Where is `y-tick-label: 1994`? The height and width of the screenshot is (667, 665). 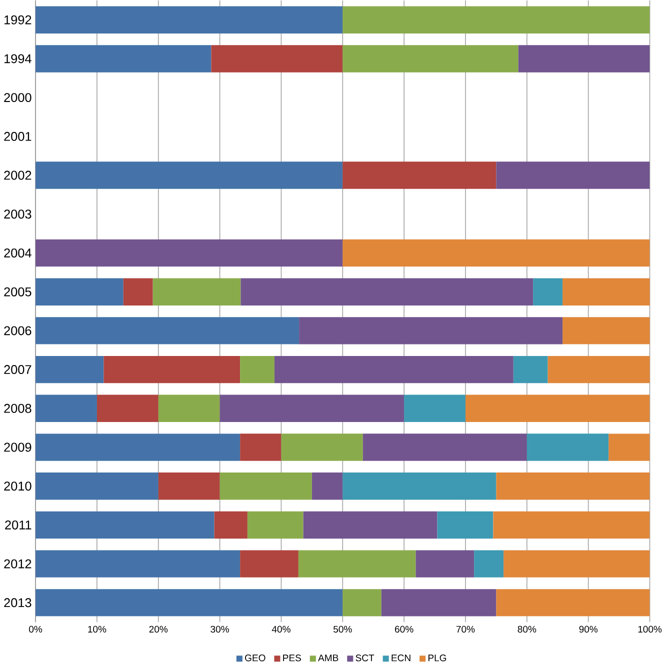 y-tick-label: 1994 is located at coordinates (18, 59).